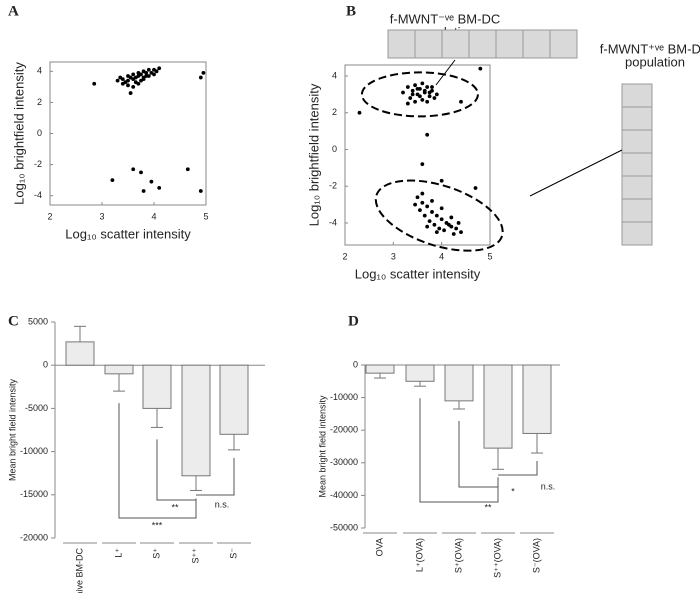 The image size is (700, 593). I want to click on y-tick-label: 4, so click(334, 75).